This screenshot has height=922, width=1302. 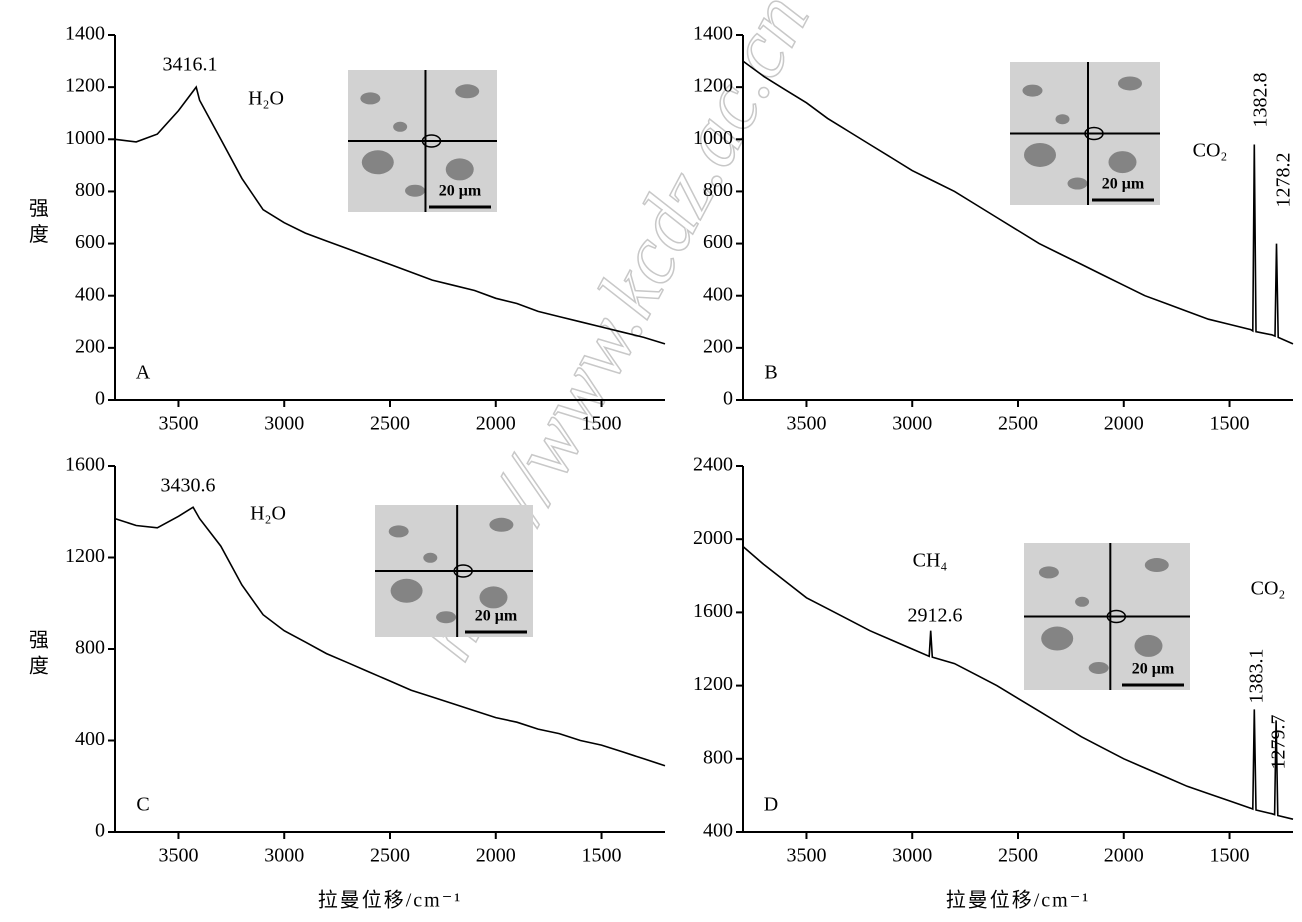 I want to click on annotation: 1383.1, so click(x=1257, y=676).